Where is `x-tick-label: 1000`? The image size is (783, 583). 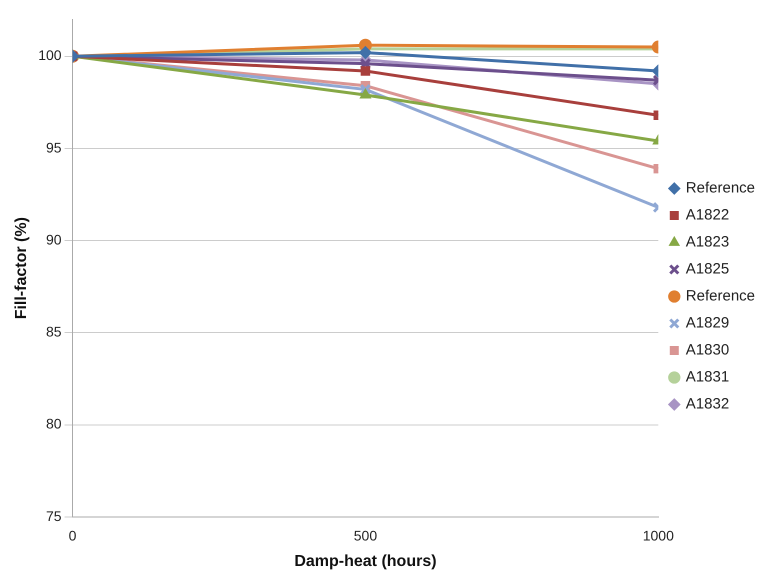 x-tick-label: 1000 is located at coordinates (658, 535).